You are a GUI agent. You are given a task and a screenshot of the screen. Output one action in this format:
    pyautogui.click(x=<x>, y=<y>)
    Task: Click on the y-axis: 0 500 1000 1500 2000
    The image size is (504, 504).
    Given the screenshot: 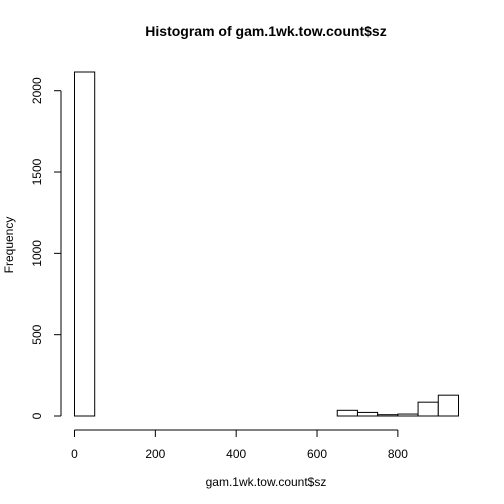 What is the action you would take?
    pyautogui.click(x=46, y=248)
    